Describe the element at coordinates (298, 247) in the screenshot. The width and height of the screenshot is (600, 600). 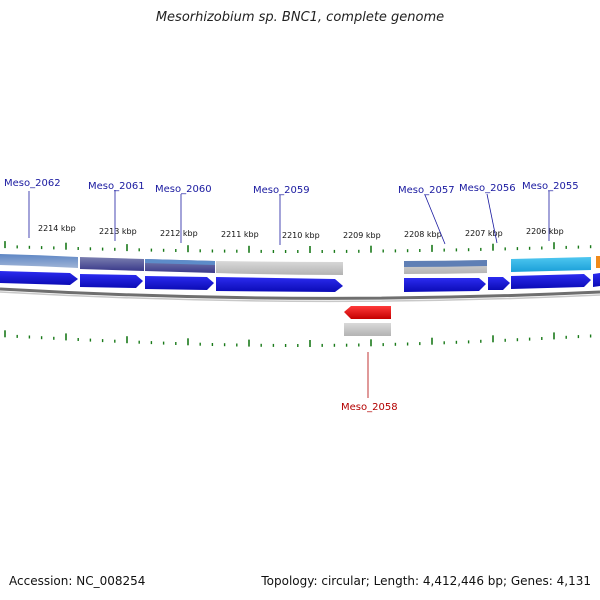
I see `upper-scale-ticks` at that location.